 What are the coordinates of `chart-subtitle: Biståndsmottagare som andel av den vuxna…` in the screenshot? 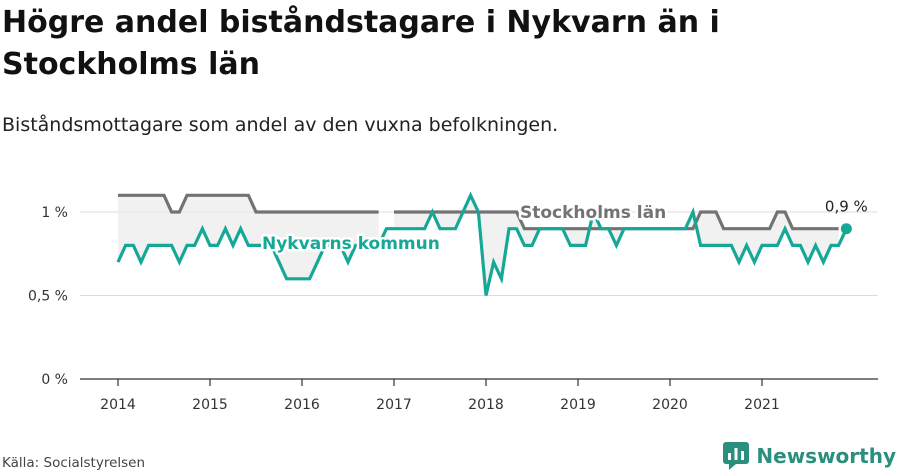 It's located at (280, 125).